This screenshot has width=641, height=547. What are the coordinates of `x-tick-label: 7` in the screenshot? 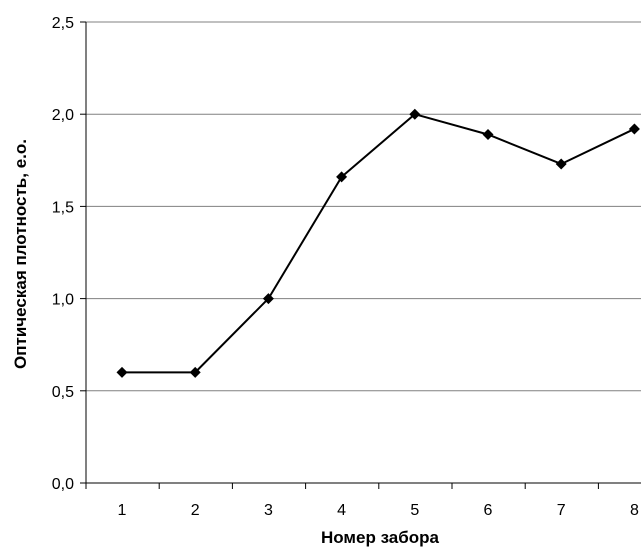 It's located at (561, 510).